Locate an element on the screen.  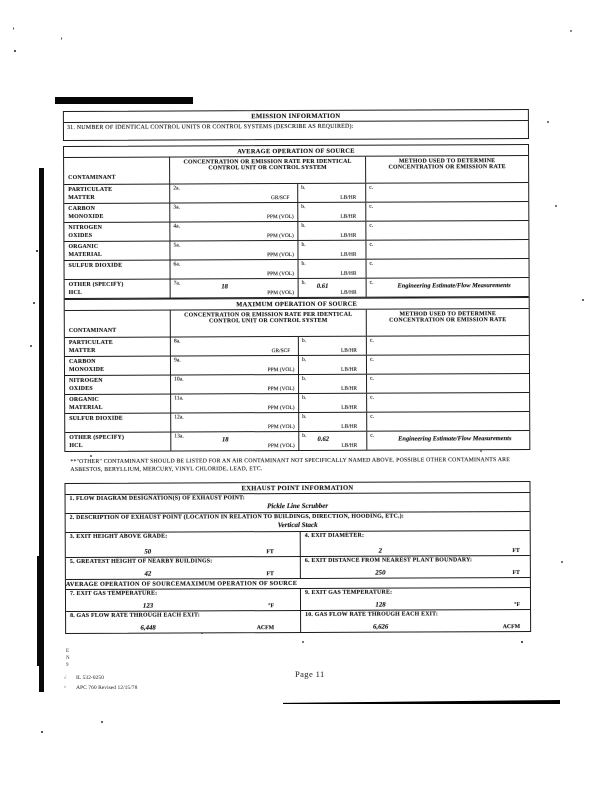
scan-artifact-left-bar-thick is located at coordinates (40, 611).